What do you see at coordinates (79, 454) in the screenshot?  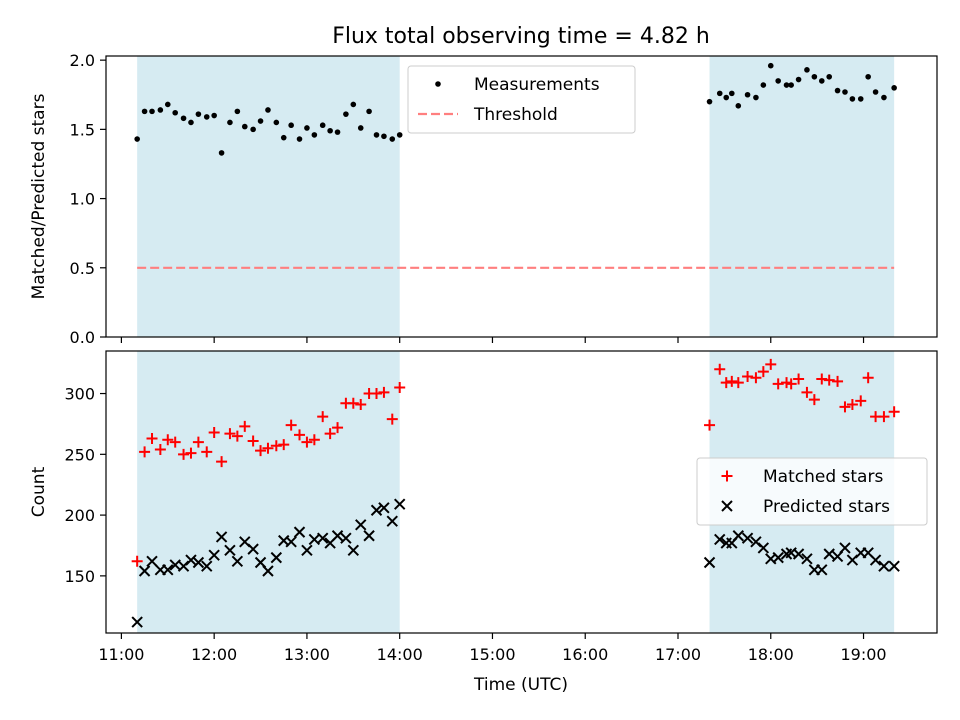 I see `y-tick-label: 250` at bounding box center [79, 454].